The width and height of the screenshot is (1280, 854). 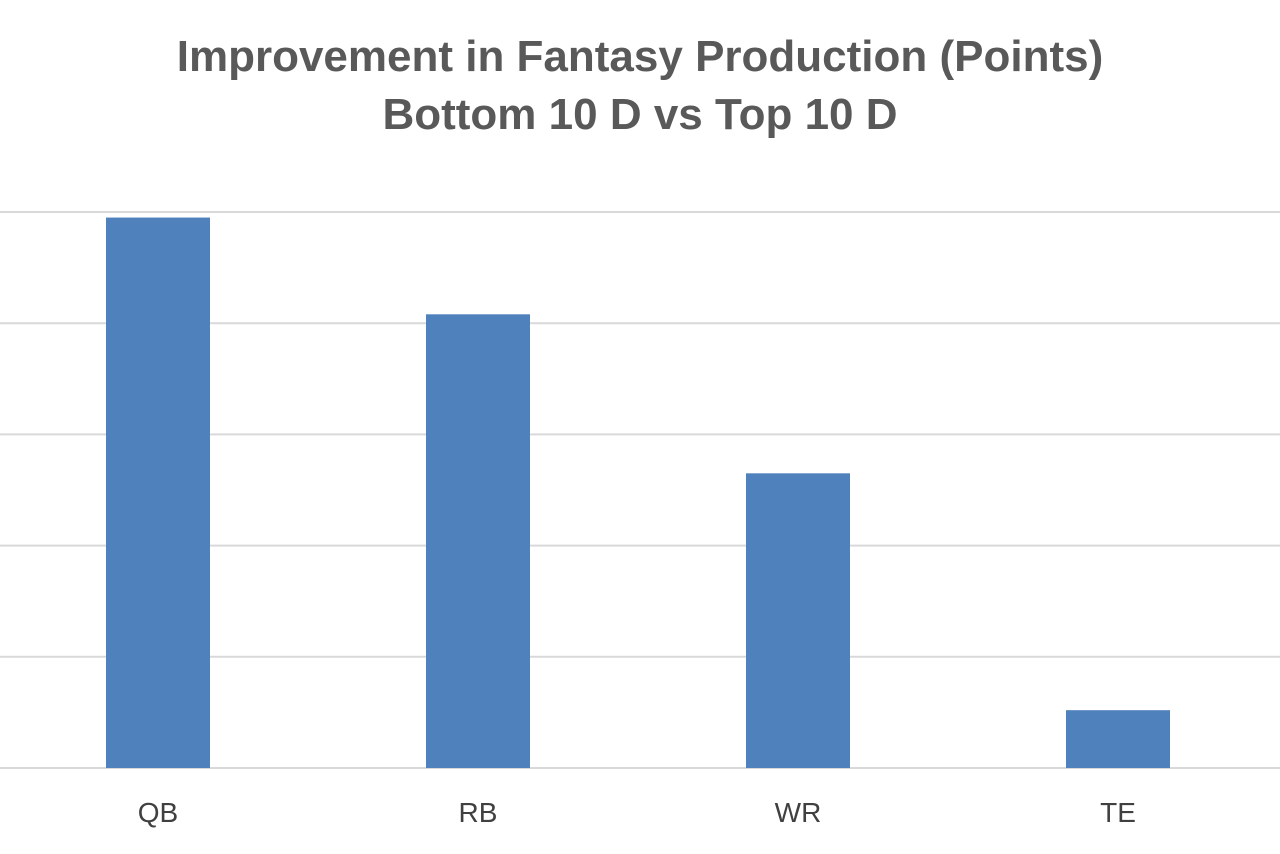 I want to click on category-labels: QB RB WR TE, so click(x=637, y=812).